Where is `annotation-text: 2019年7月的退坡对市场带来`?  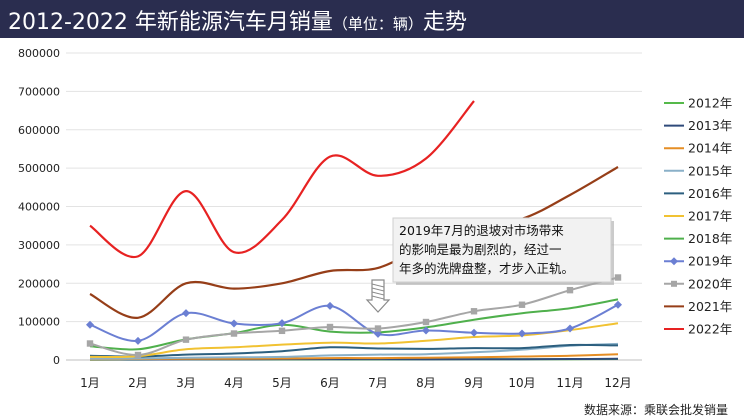 annotation-text: 2019年7月的退坡对市场带来 is located at coordinates (481, 230).